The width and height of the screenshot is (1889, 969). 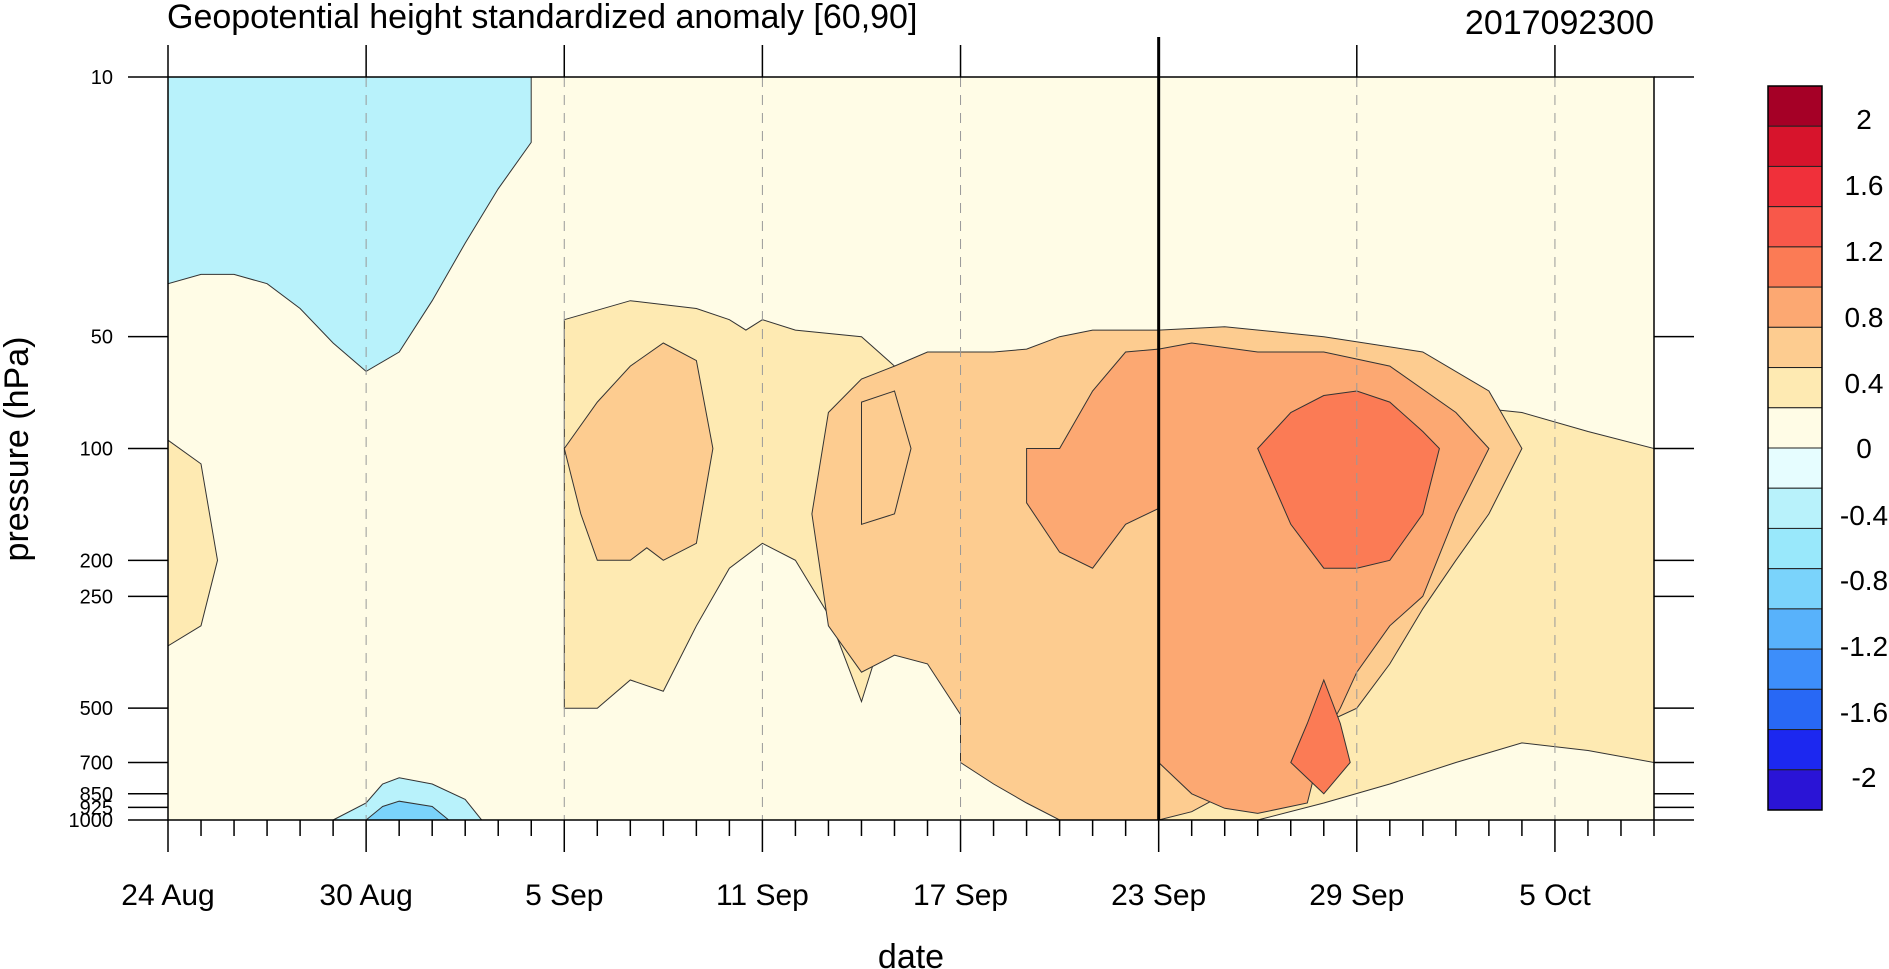 I want to click on colorbar-label: -0.4, so click(x=1864, y=515).